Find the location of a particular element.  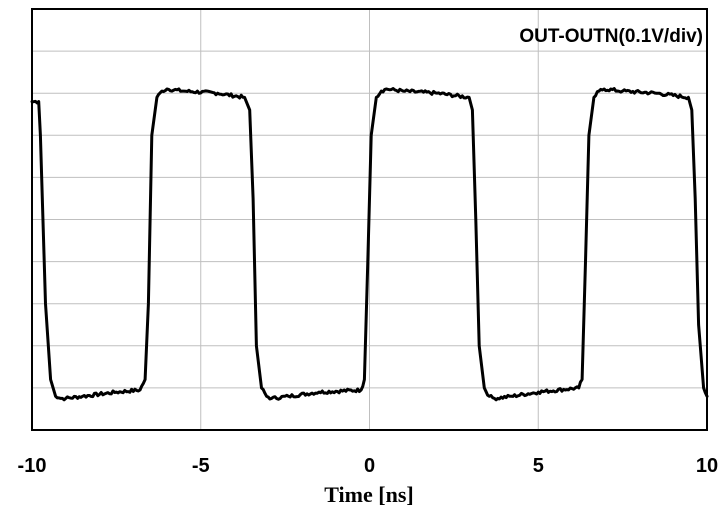

annotation-label: OUT-OUTN(0.1V/div) is located at coordinates (611, 36).